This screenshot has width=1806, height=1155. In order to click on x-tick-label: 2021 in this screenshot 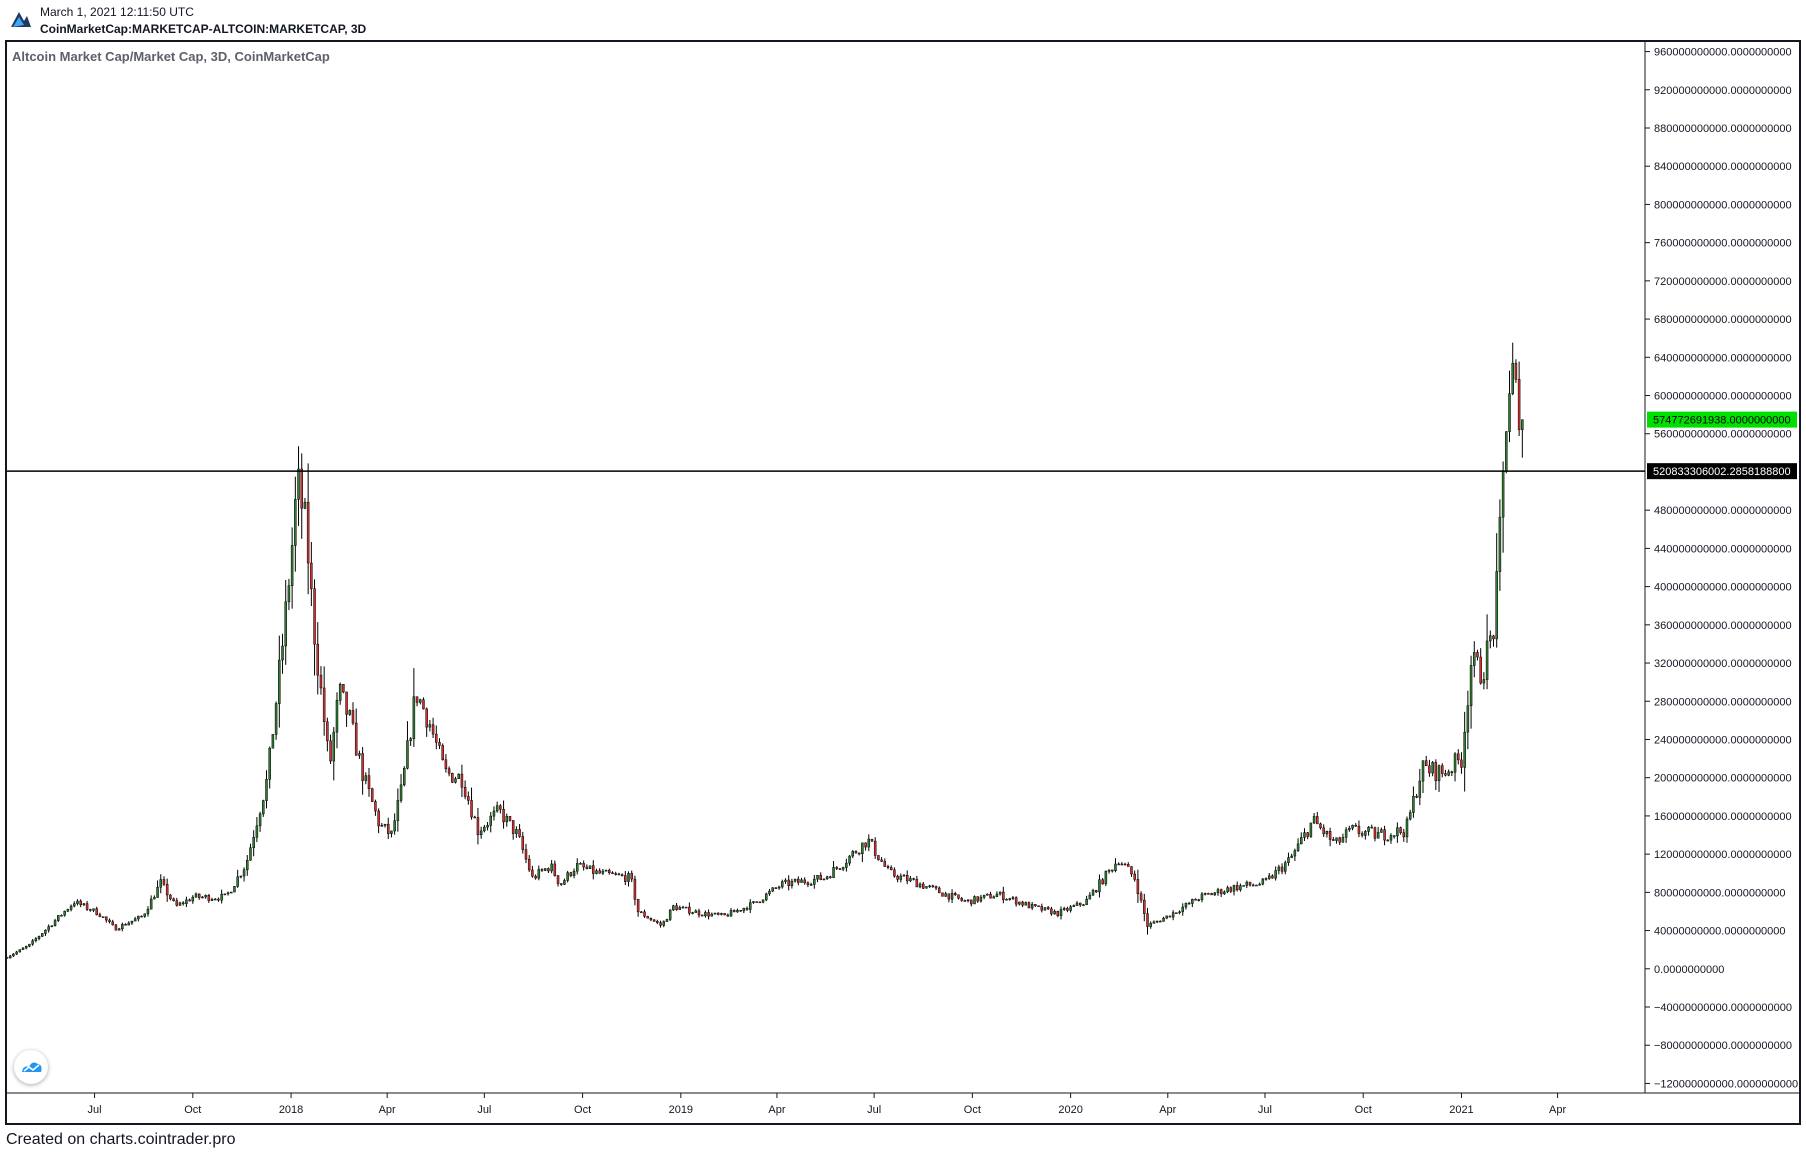, I will do `click(1461, 1110)`.